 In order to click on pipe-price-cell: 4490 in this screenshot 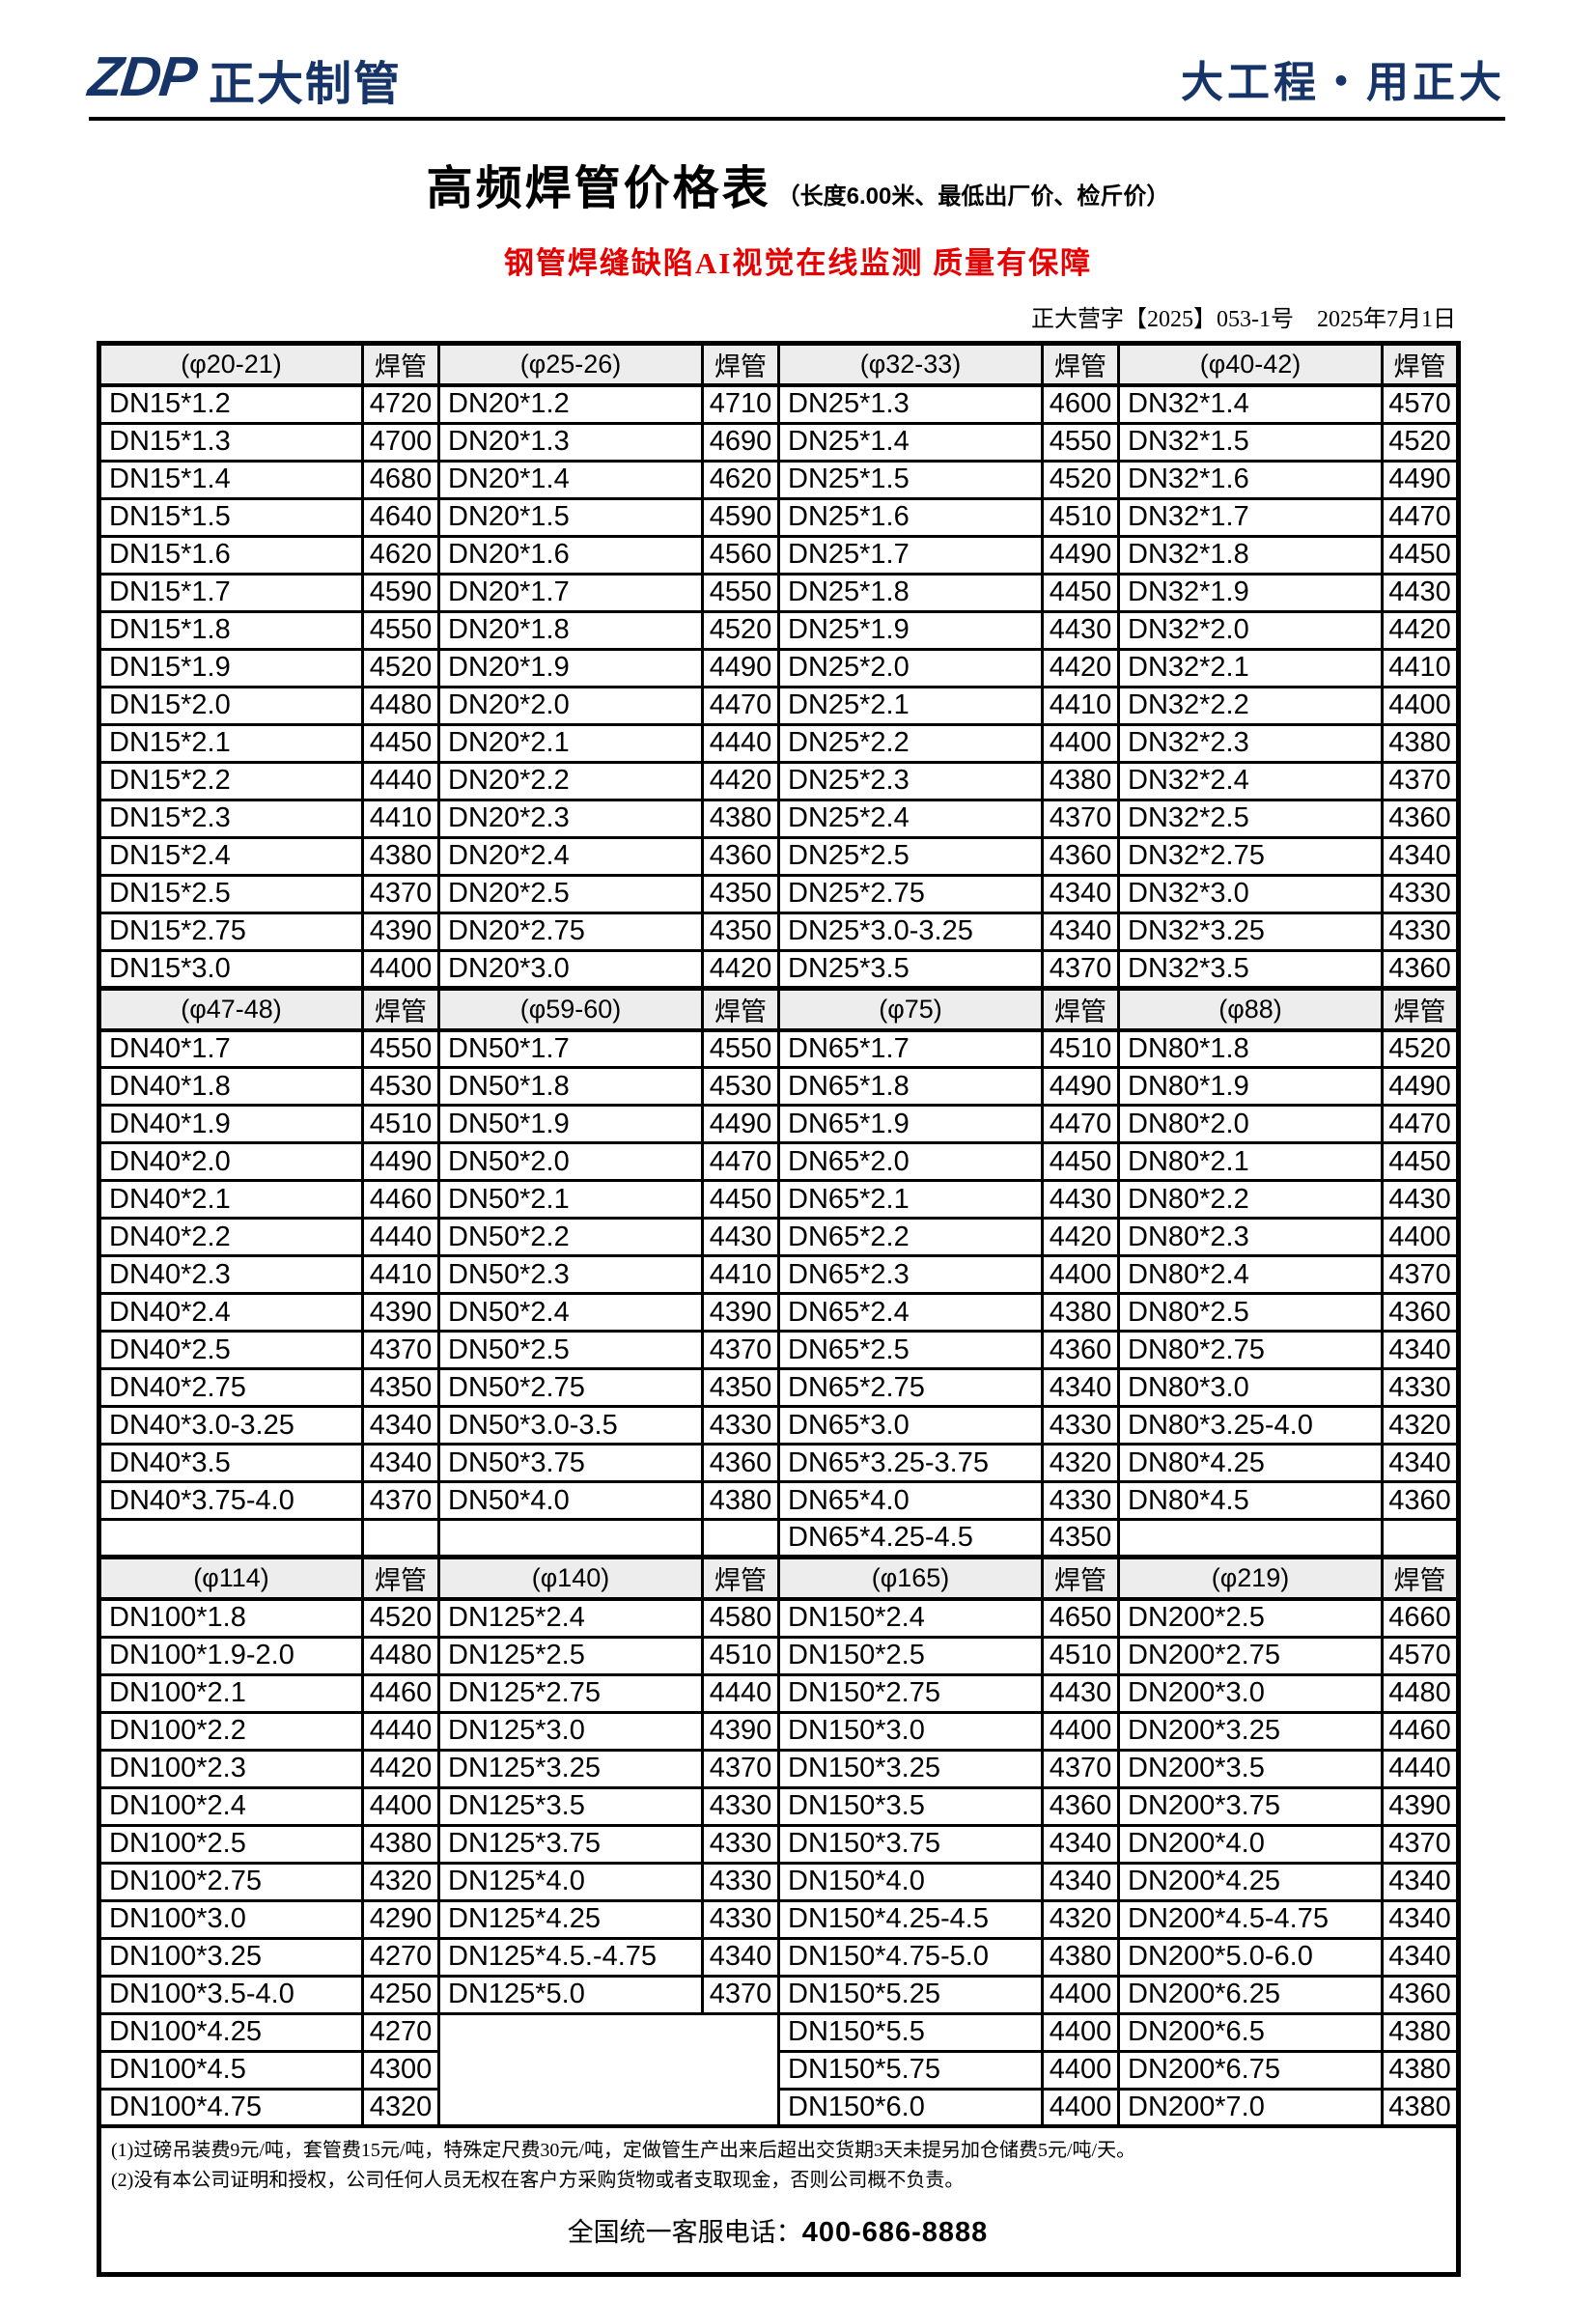, I will do `click(1080, 1086)`.